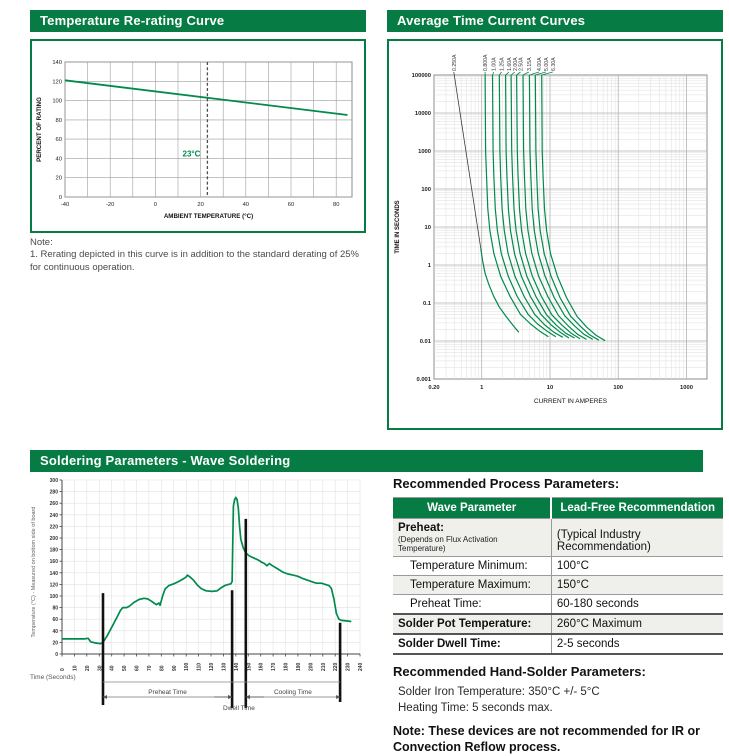  Describe the element at coordinates (534, 73) in the screenshot. I see `curve-leader-4.00A` at that location.